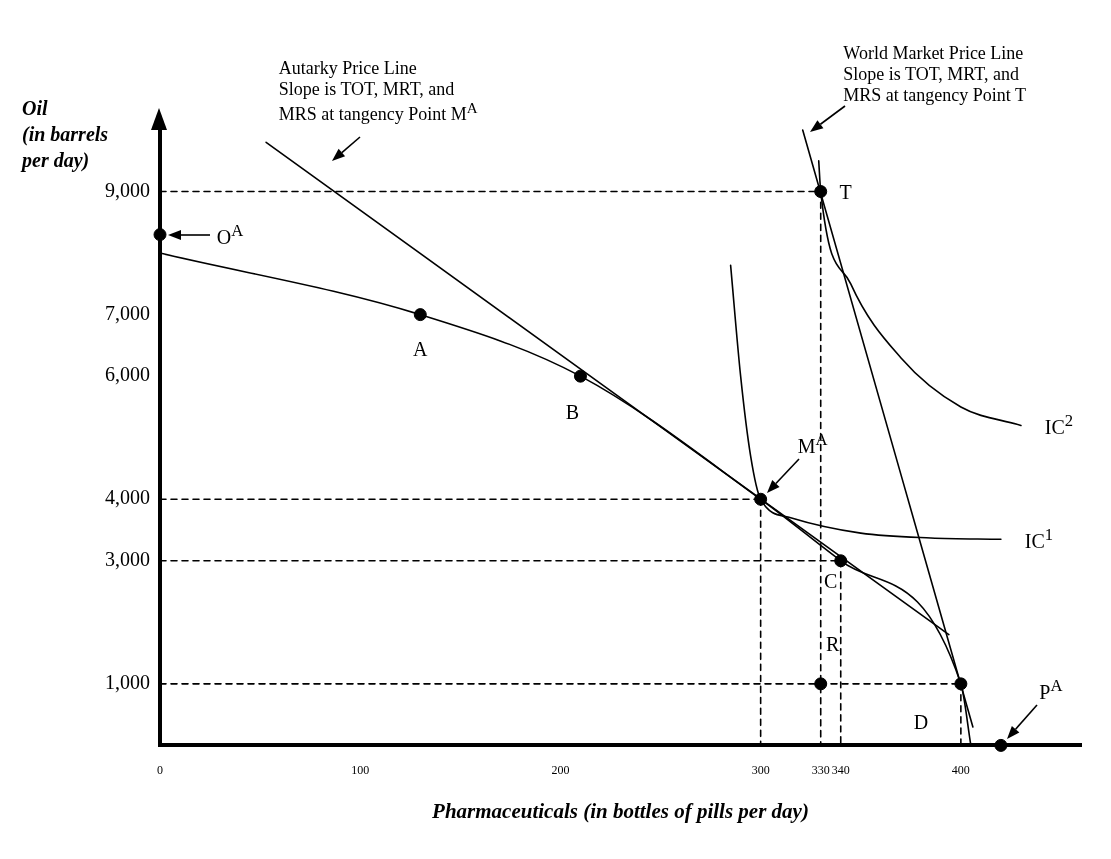 The width and height of the screenshot is (1111, 859). I want to click on y-tick-label: 1,000, so click(127, 682).